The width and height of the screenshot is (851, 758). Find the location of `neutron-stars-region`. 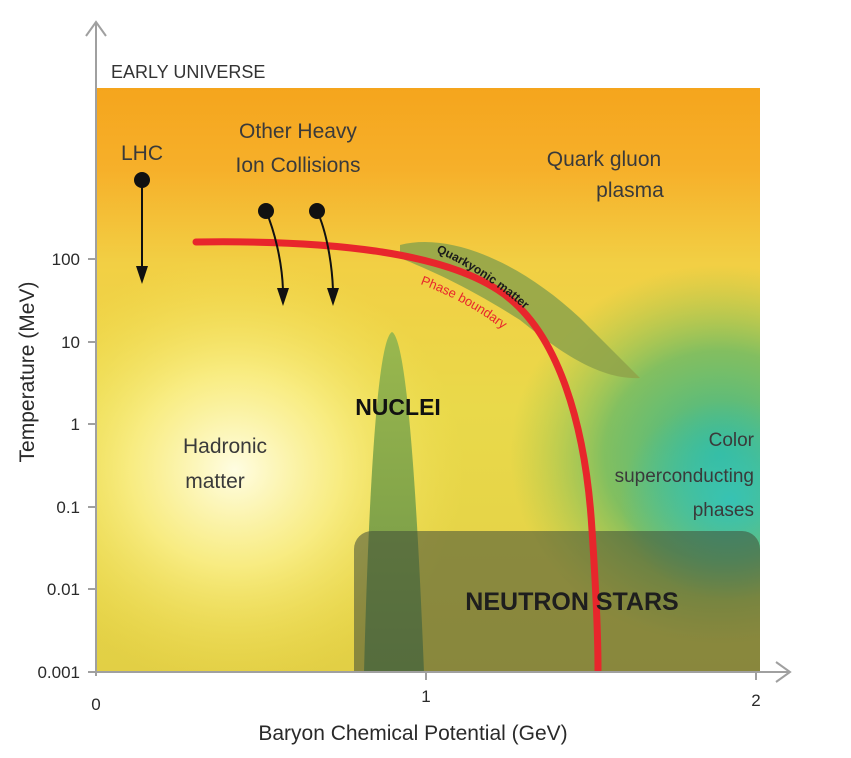

neutron-stars-region is located at coordinates (557, 601).